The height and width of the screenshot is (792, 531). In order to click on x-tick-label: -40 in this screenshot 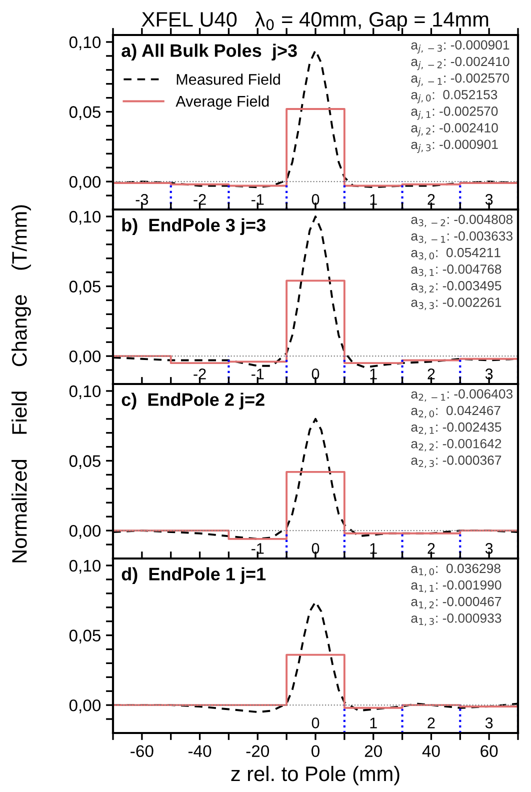, I will do `click(200, 751)`.